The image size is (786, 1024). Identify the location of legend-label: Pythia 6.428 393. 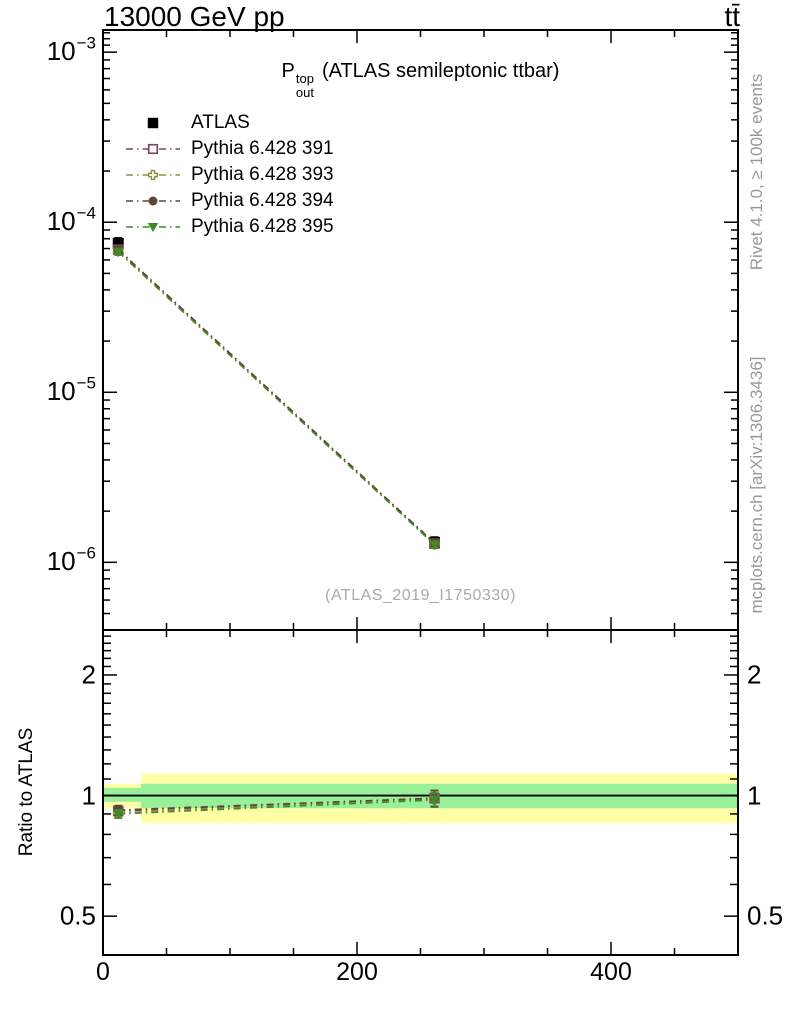
(262, 174).